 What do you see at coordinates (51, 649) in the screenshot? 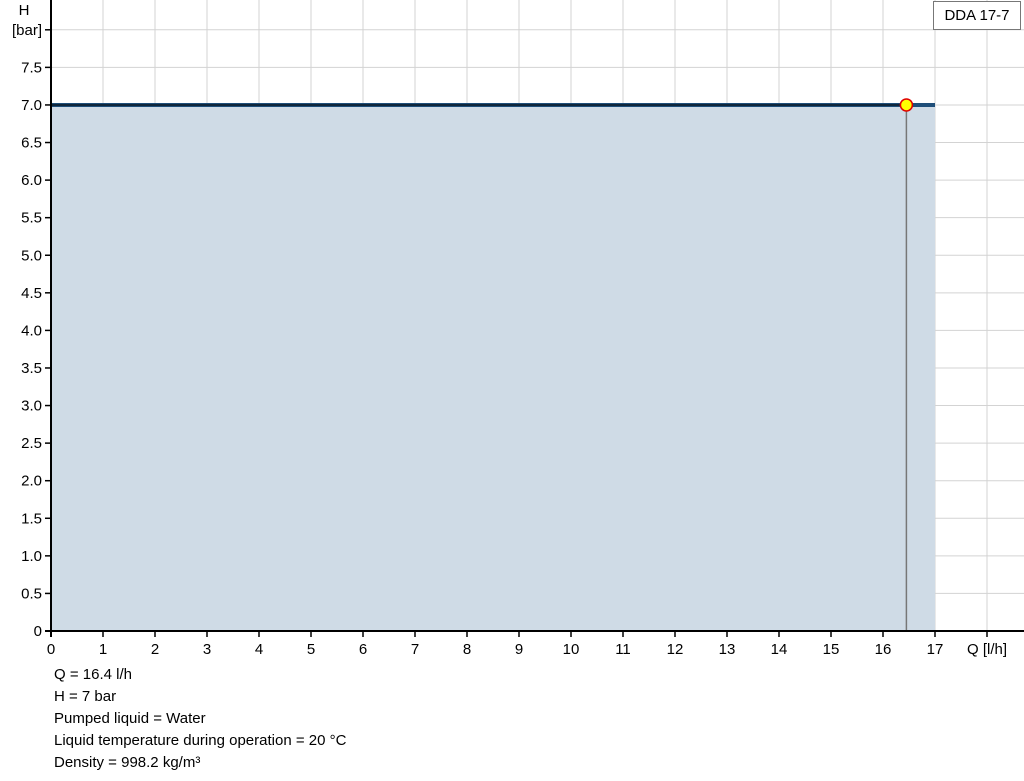
I see `x-tick-label: 0` at bounding box center [51, 649].